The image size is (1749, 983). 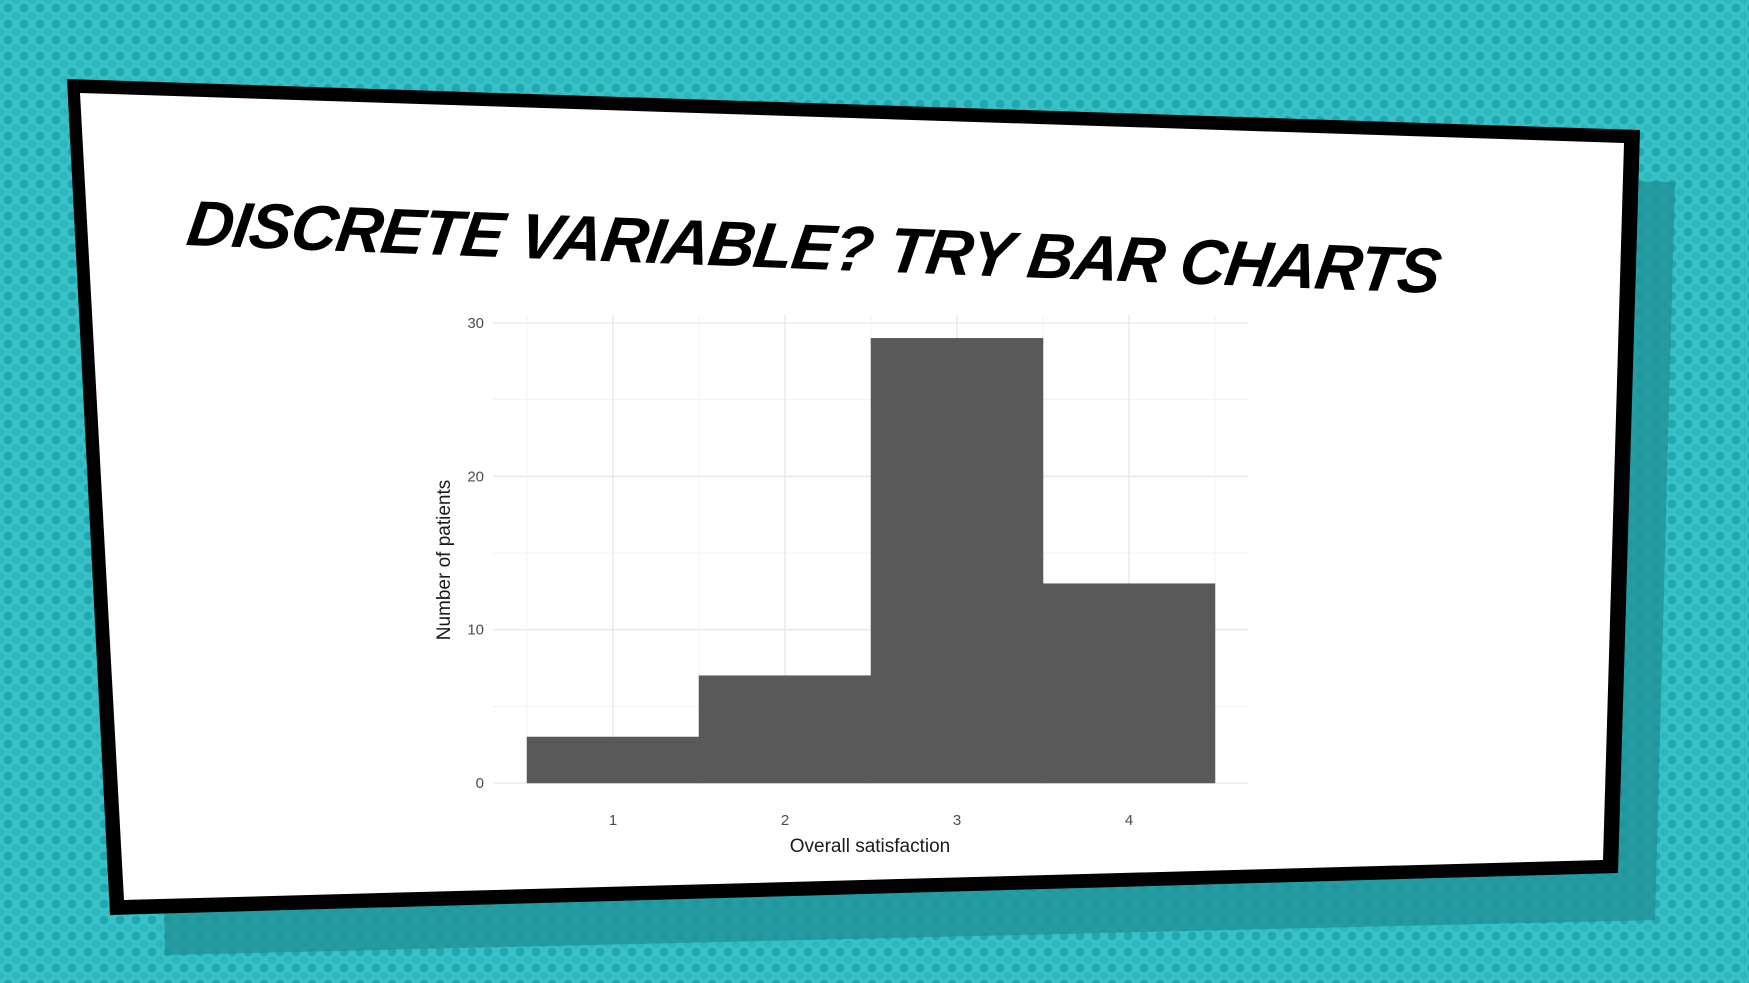 I want to click on x-tick-label: 2, so click(x=785, y=820).